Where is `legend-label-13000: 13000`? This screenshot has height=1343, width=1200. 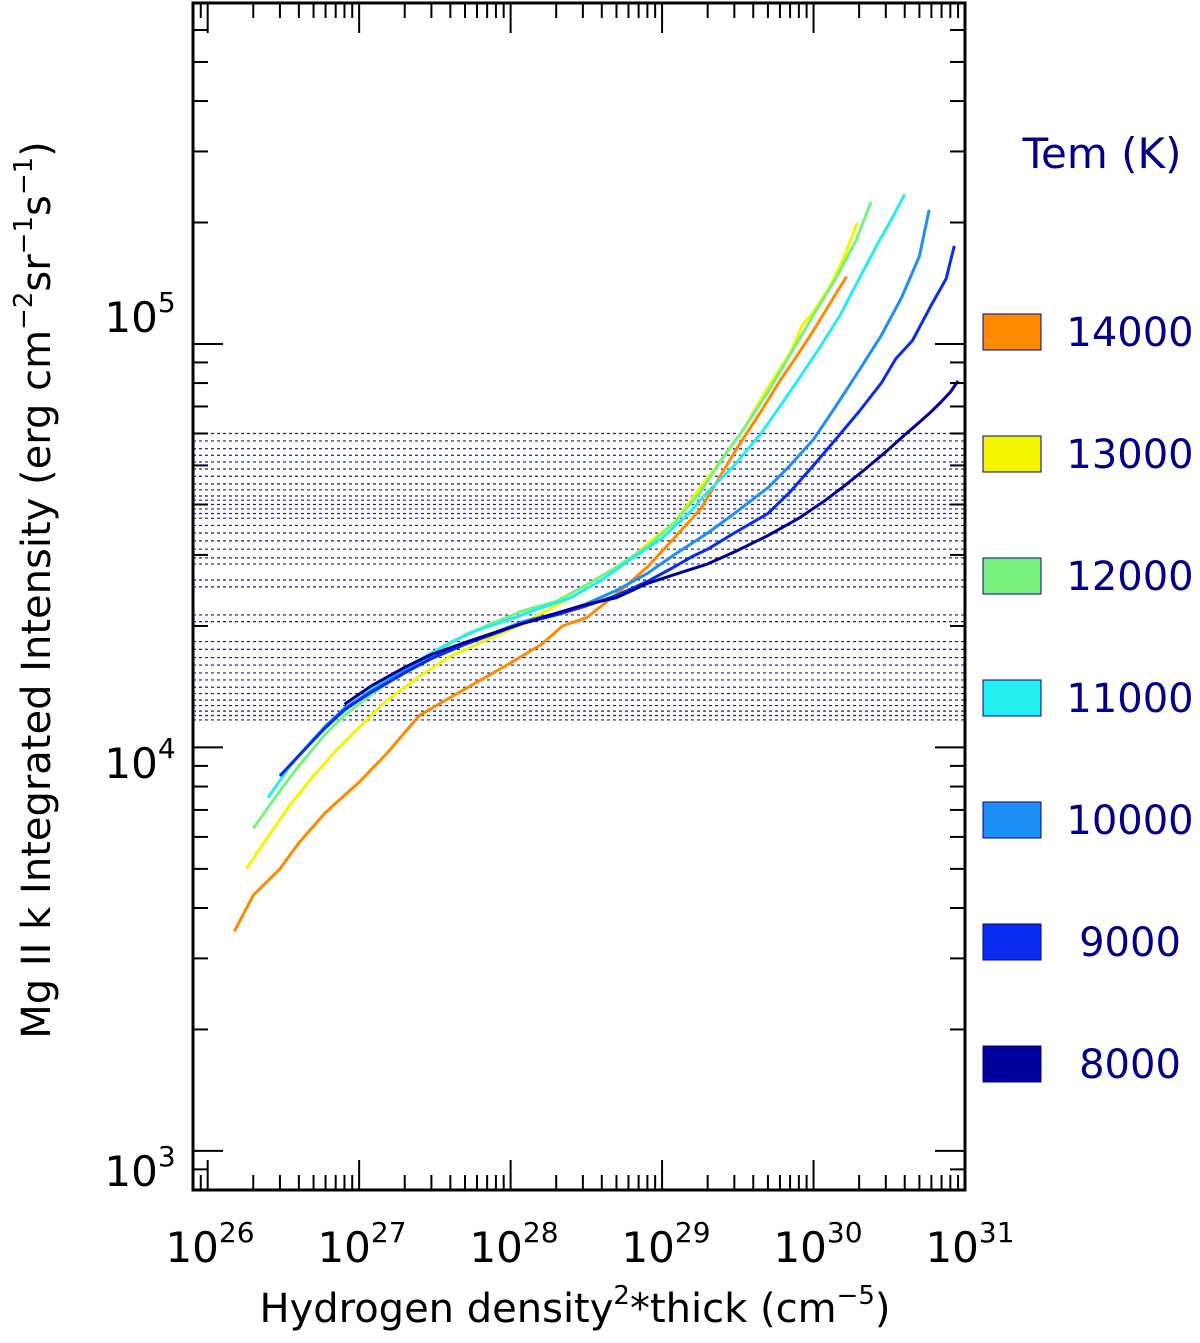 legend-label-13000: 13000 is located at coordinates (1129, 455).